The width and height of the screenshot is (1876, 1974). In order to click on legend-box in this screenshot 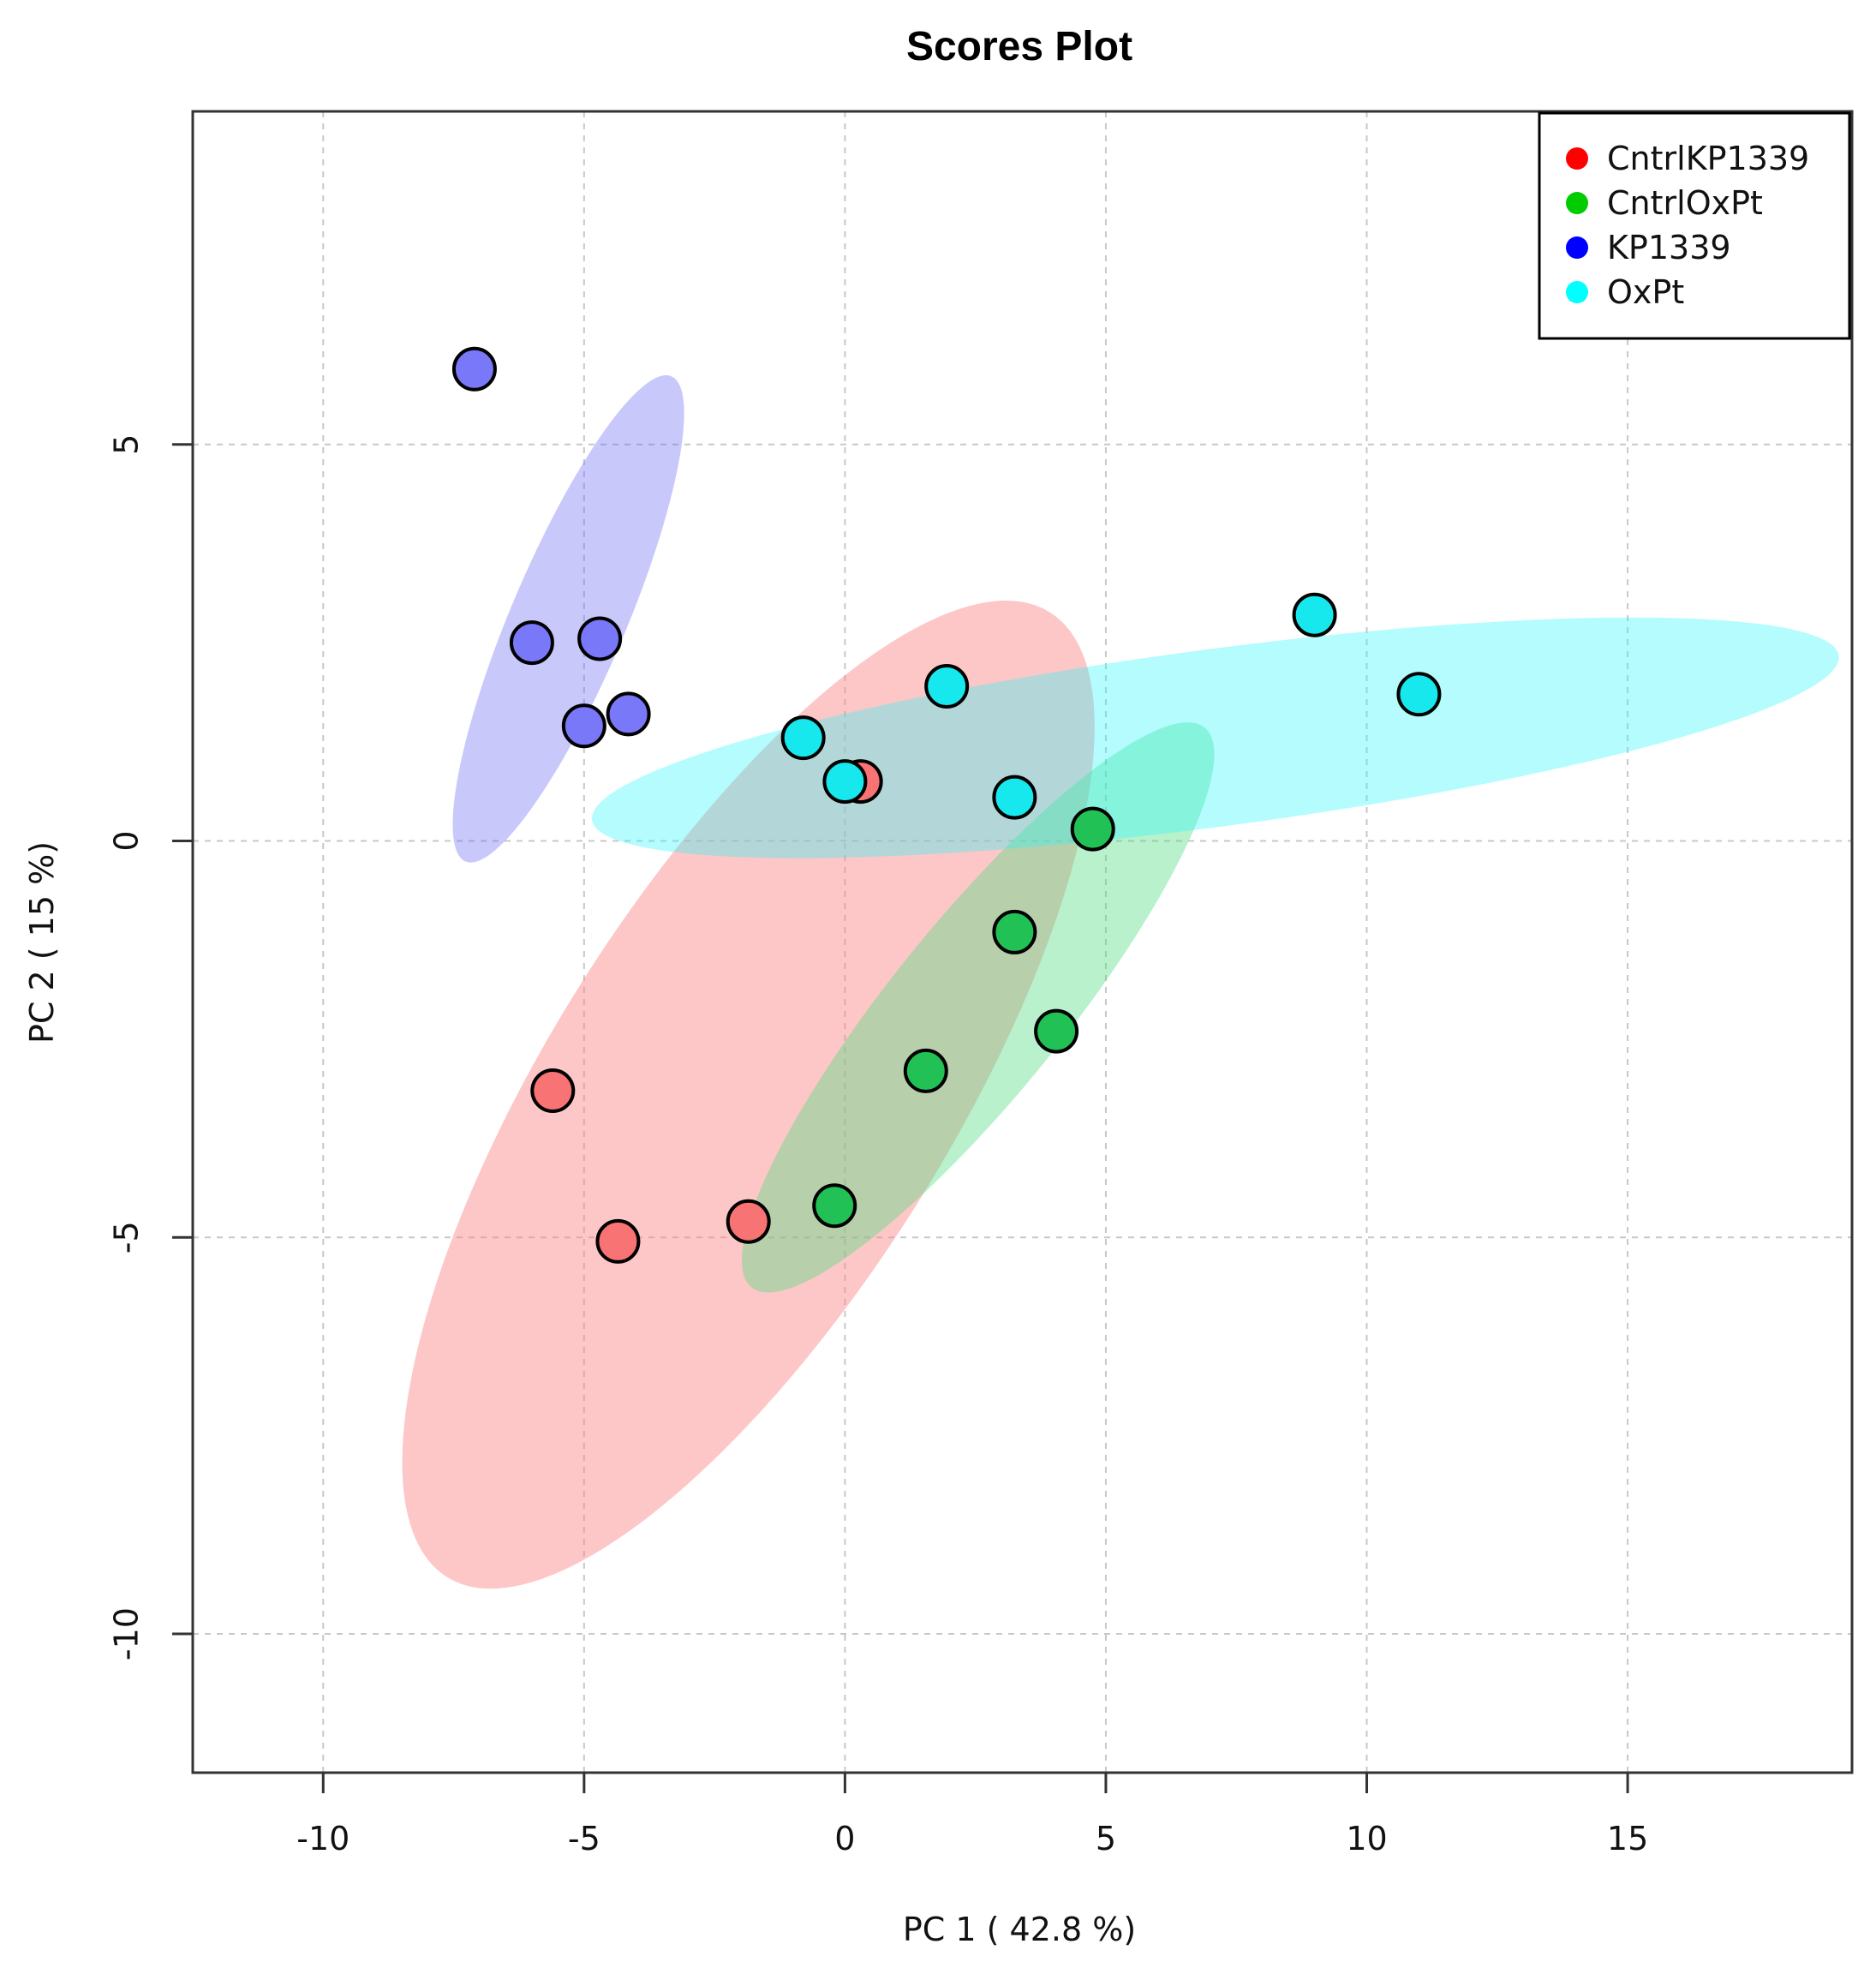, I will do `click(1694, 225)`.